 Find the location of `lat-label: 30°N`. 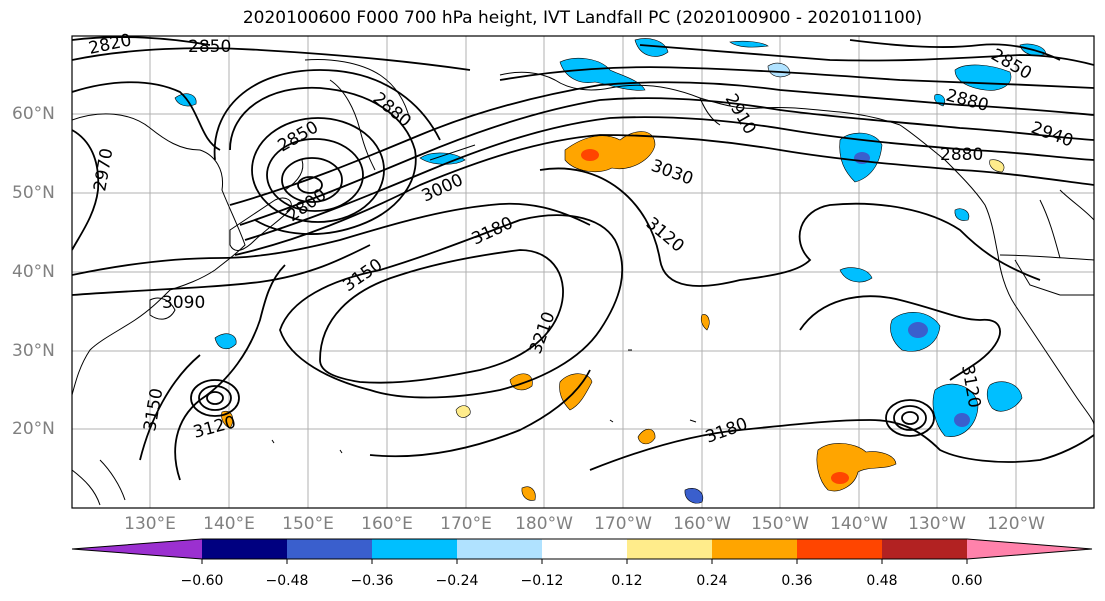

lat-label: 30°N is located at coordinates (33, 351).